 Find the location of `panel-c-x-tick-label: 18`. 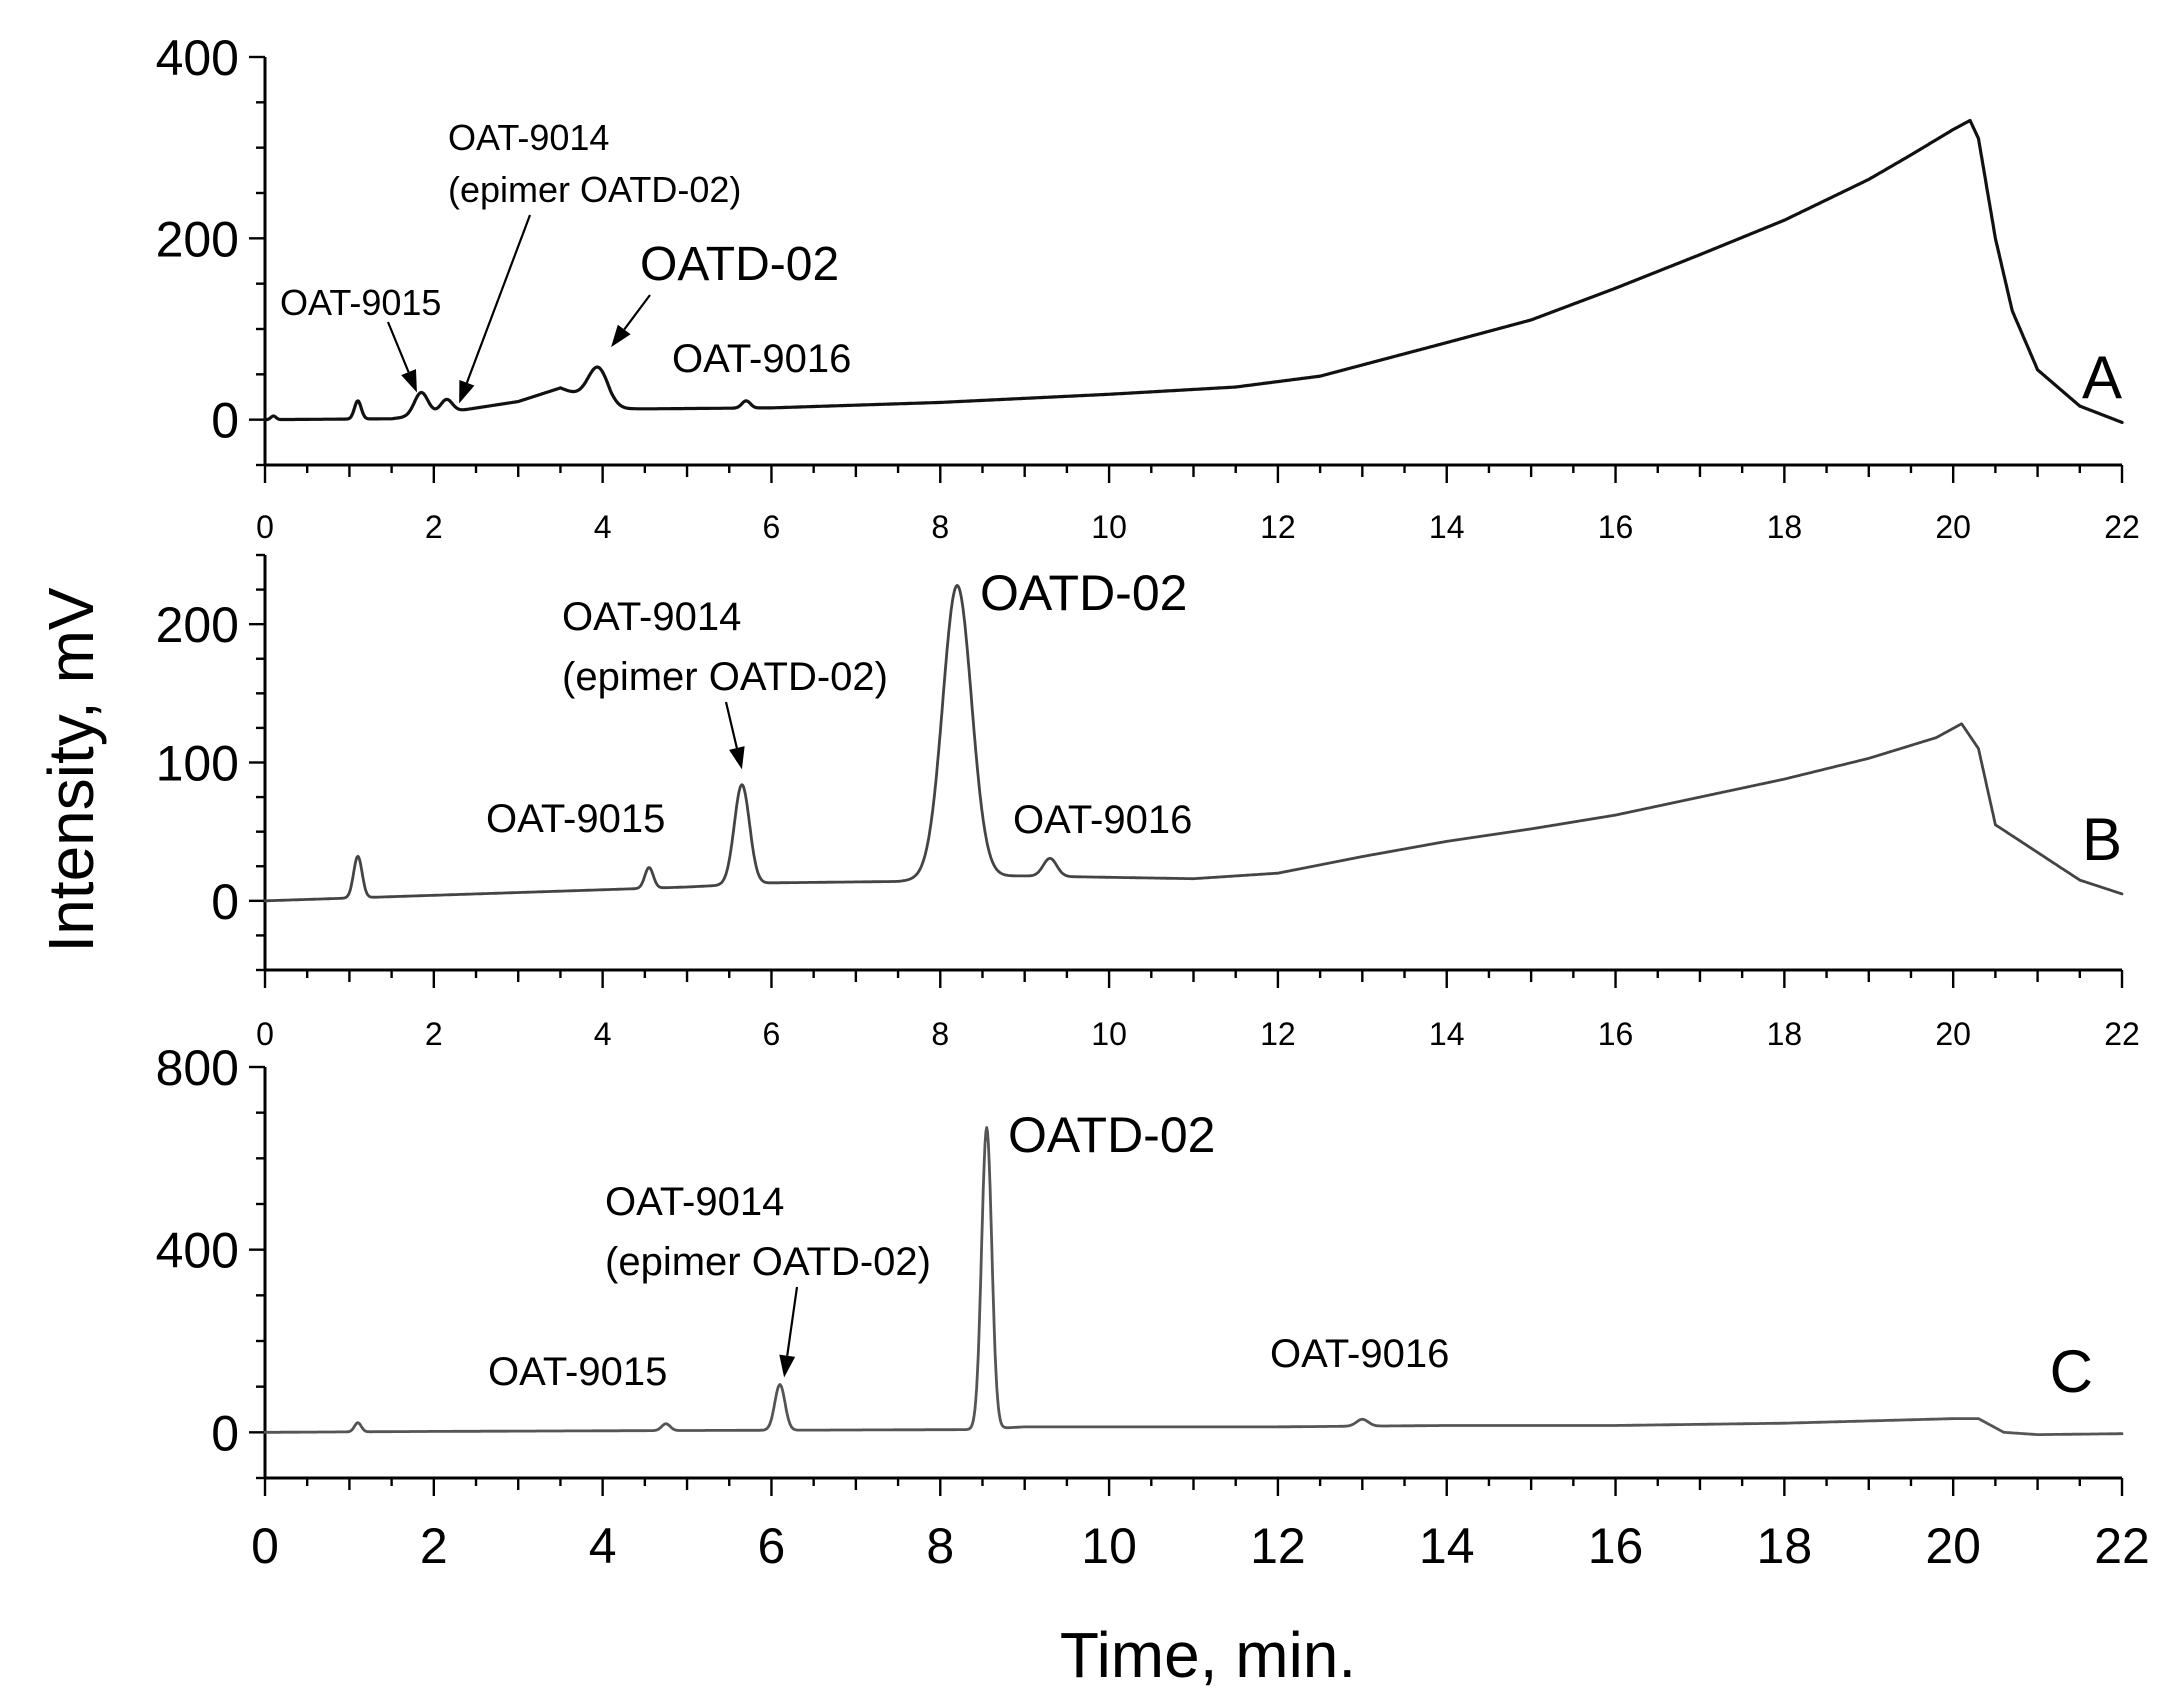

panel-c-x-tick-label: 18 is located at coordinates (1785, 1546).